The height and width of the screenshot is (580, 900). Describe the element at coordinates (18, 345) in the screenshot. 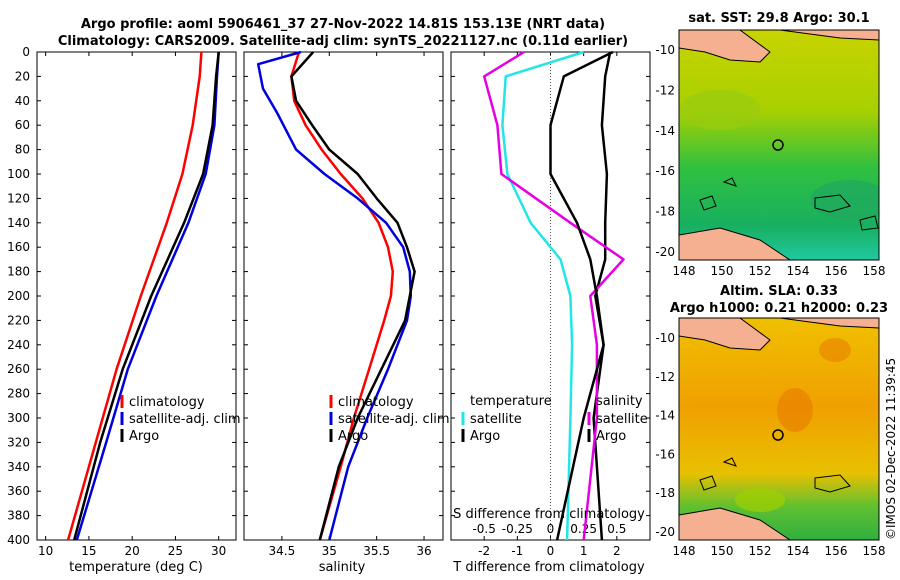

I see `depth-tick-label: 240` at that location.